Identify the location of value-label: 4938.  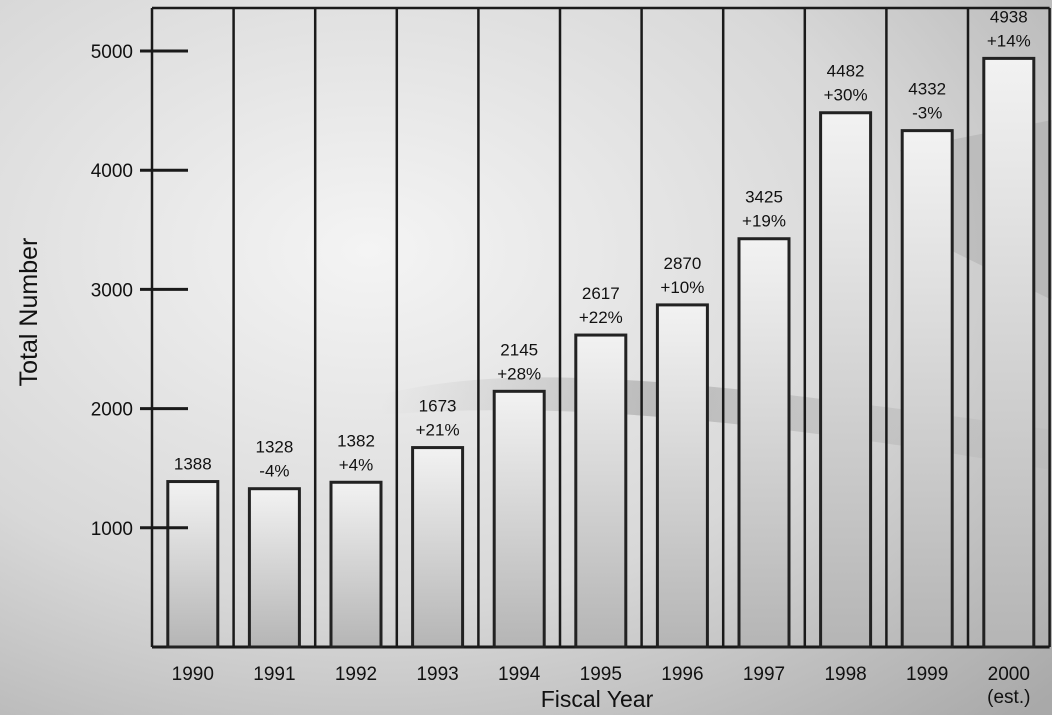
(1009, 16).